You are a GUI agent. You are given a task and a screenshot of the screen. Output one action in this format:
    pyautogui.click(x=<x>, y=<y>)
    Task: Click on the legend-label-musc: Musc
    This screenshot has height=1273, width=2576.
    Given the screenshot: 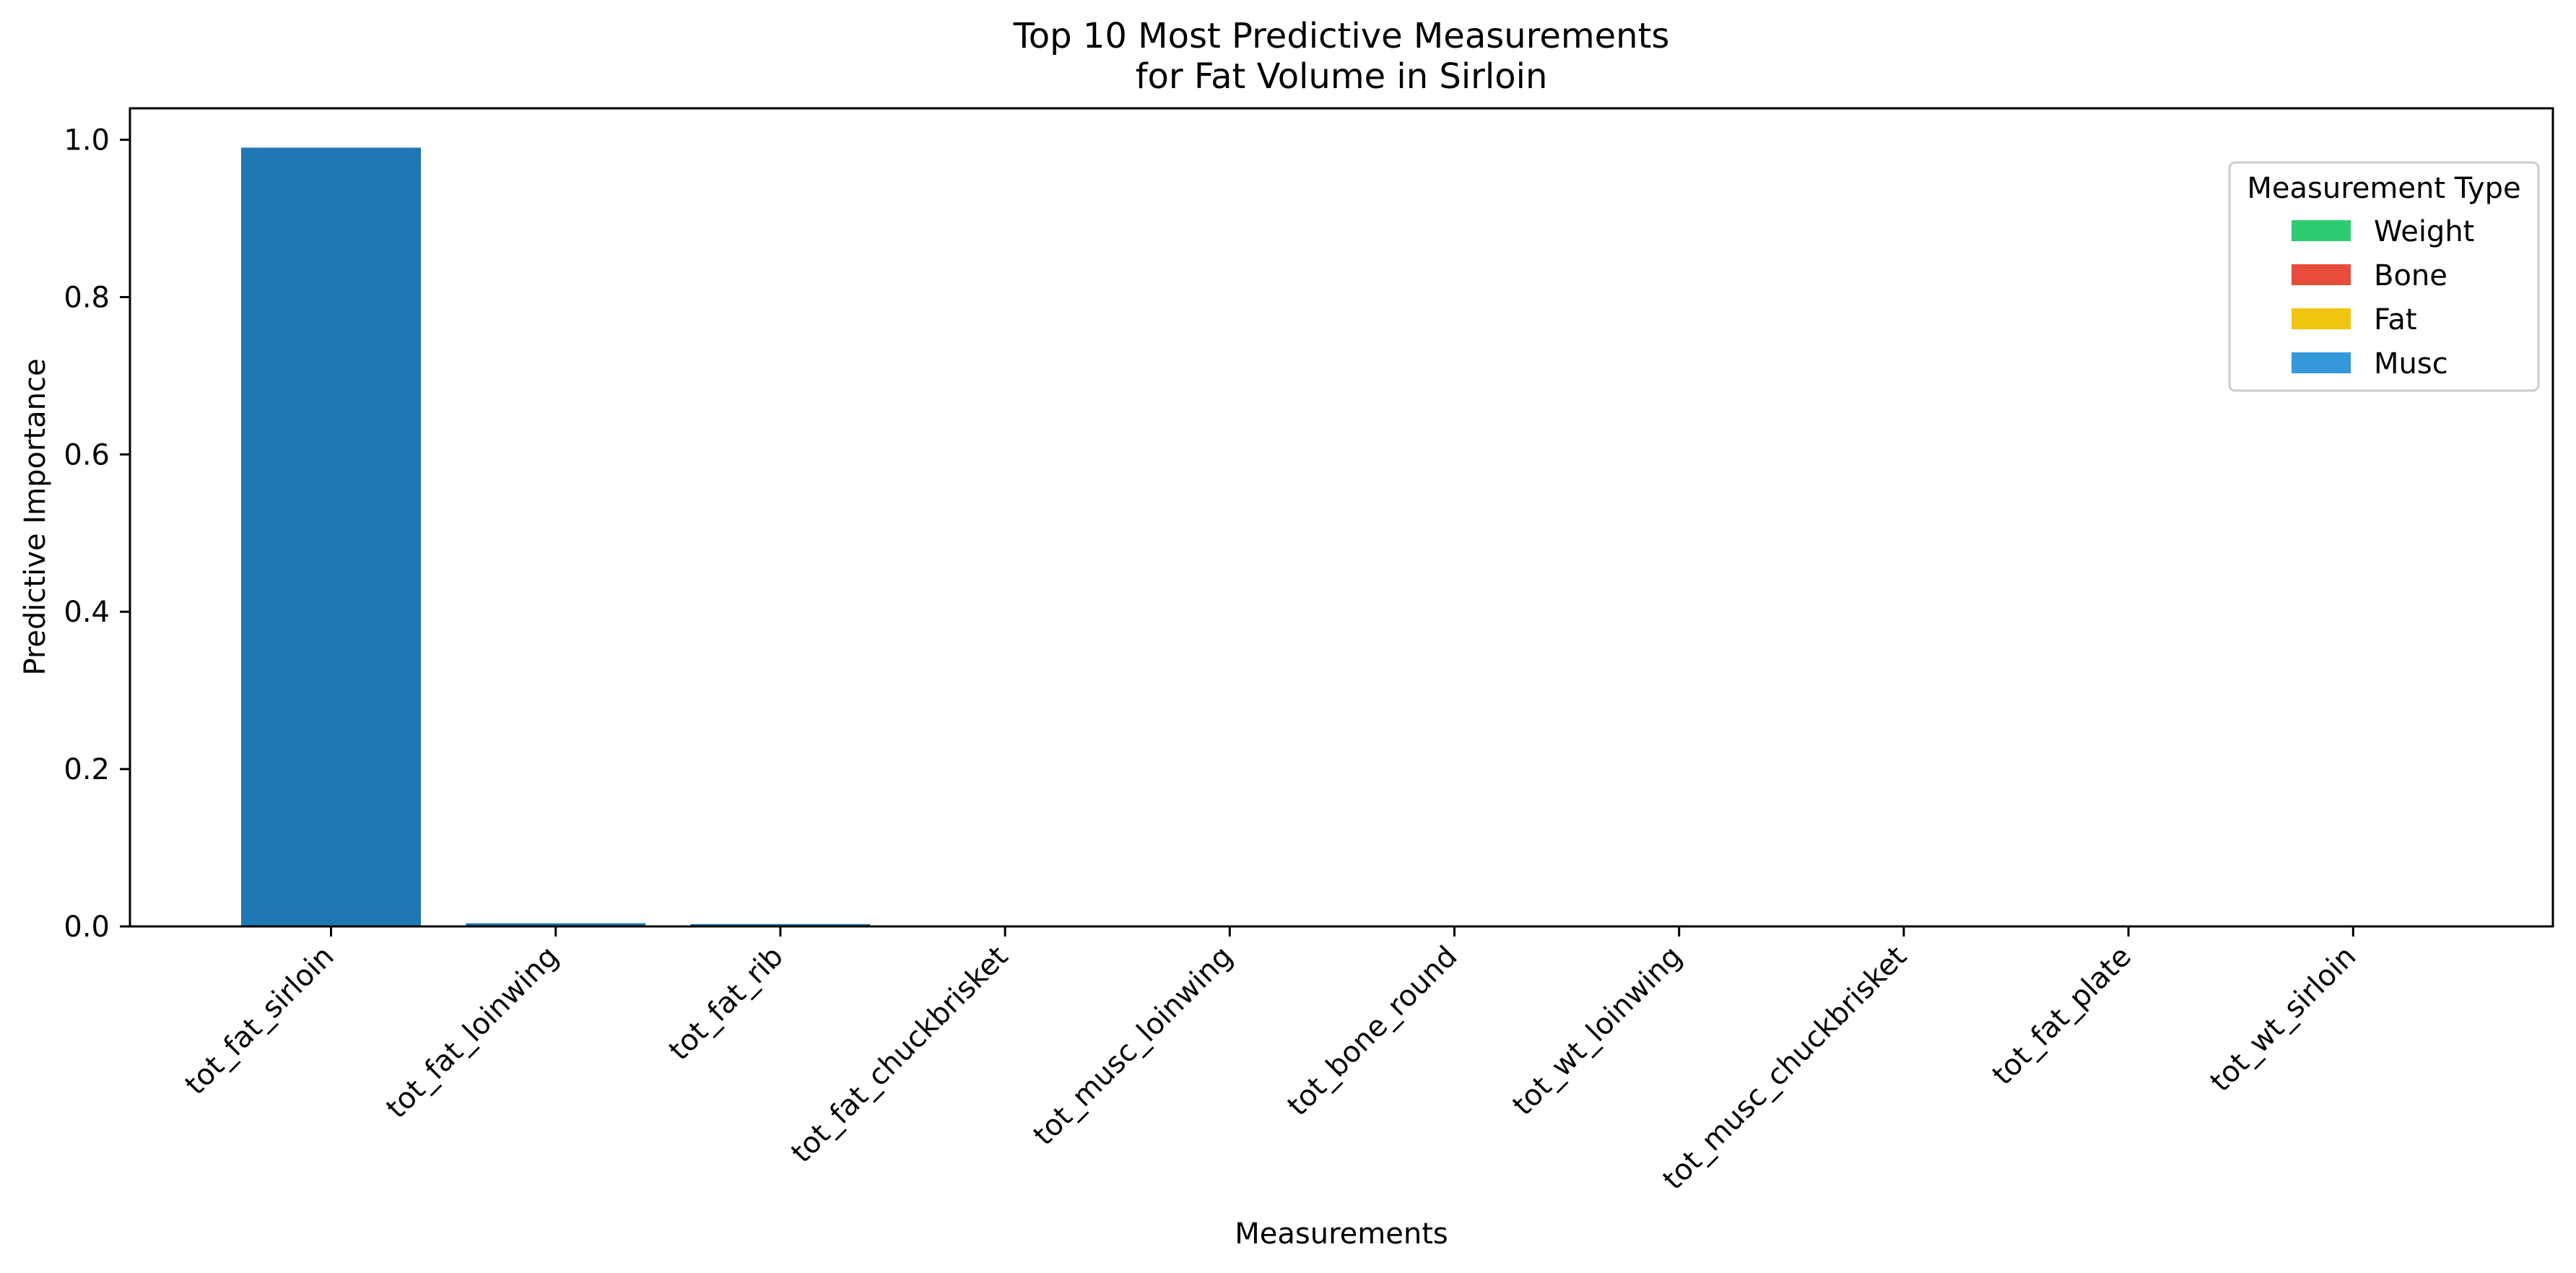 What is the action you would take?
    pyautogui.click(x=2411, y=364)
    